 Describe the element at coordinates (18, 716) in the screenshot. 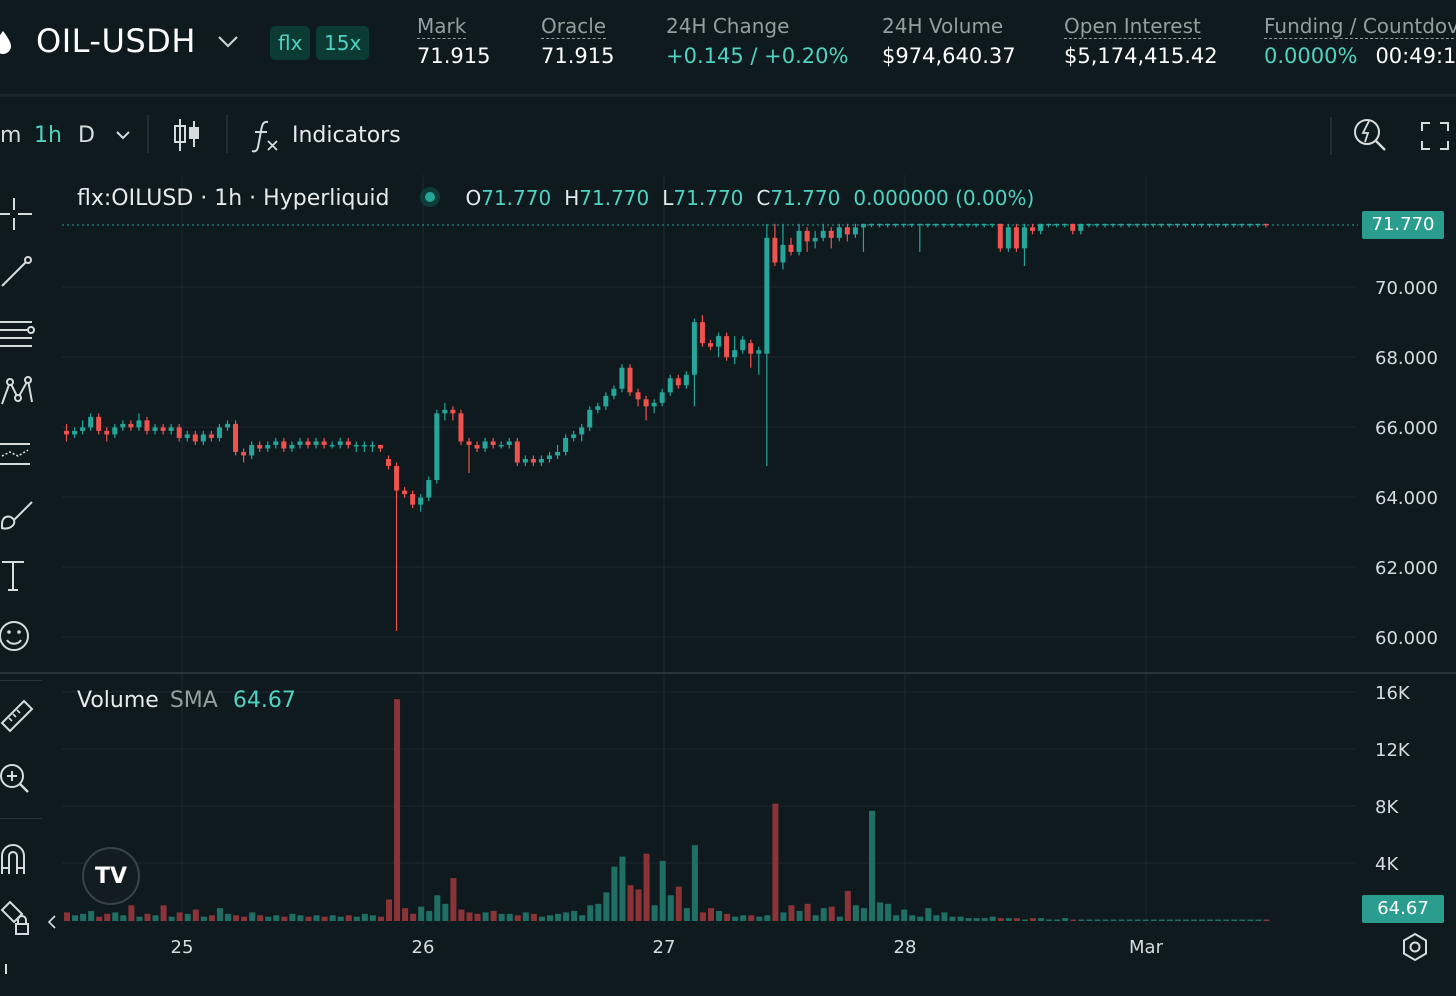

I see `ruler-icon` at that location.